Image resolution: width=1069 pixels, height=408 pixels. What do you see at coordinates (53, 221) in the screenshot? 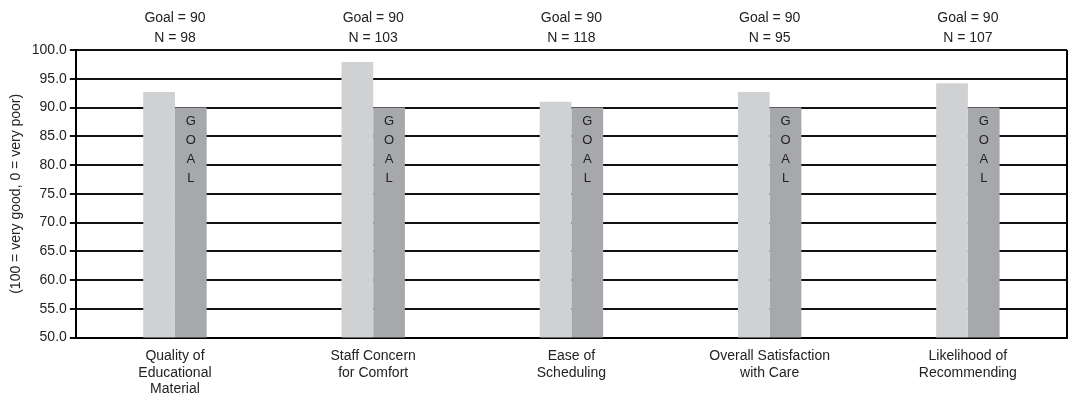
I see `y-tick-label: 70.0` at bounding box center [53, 221].